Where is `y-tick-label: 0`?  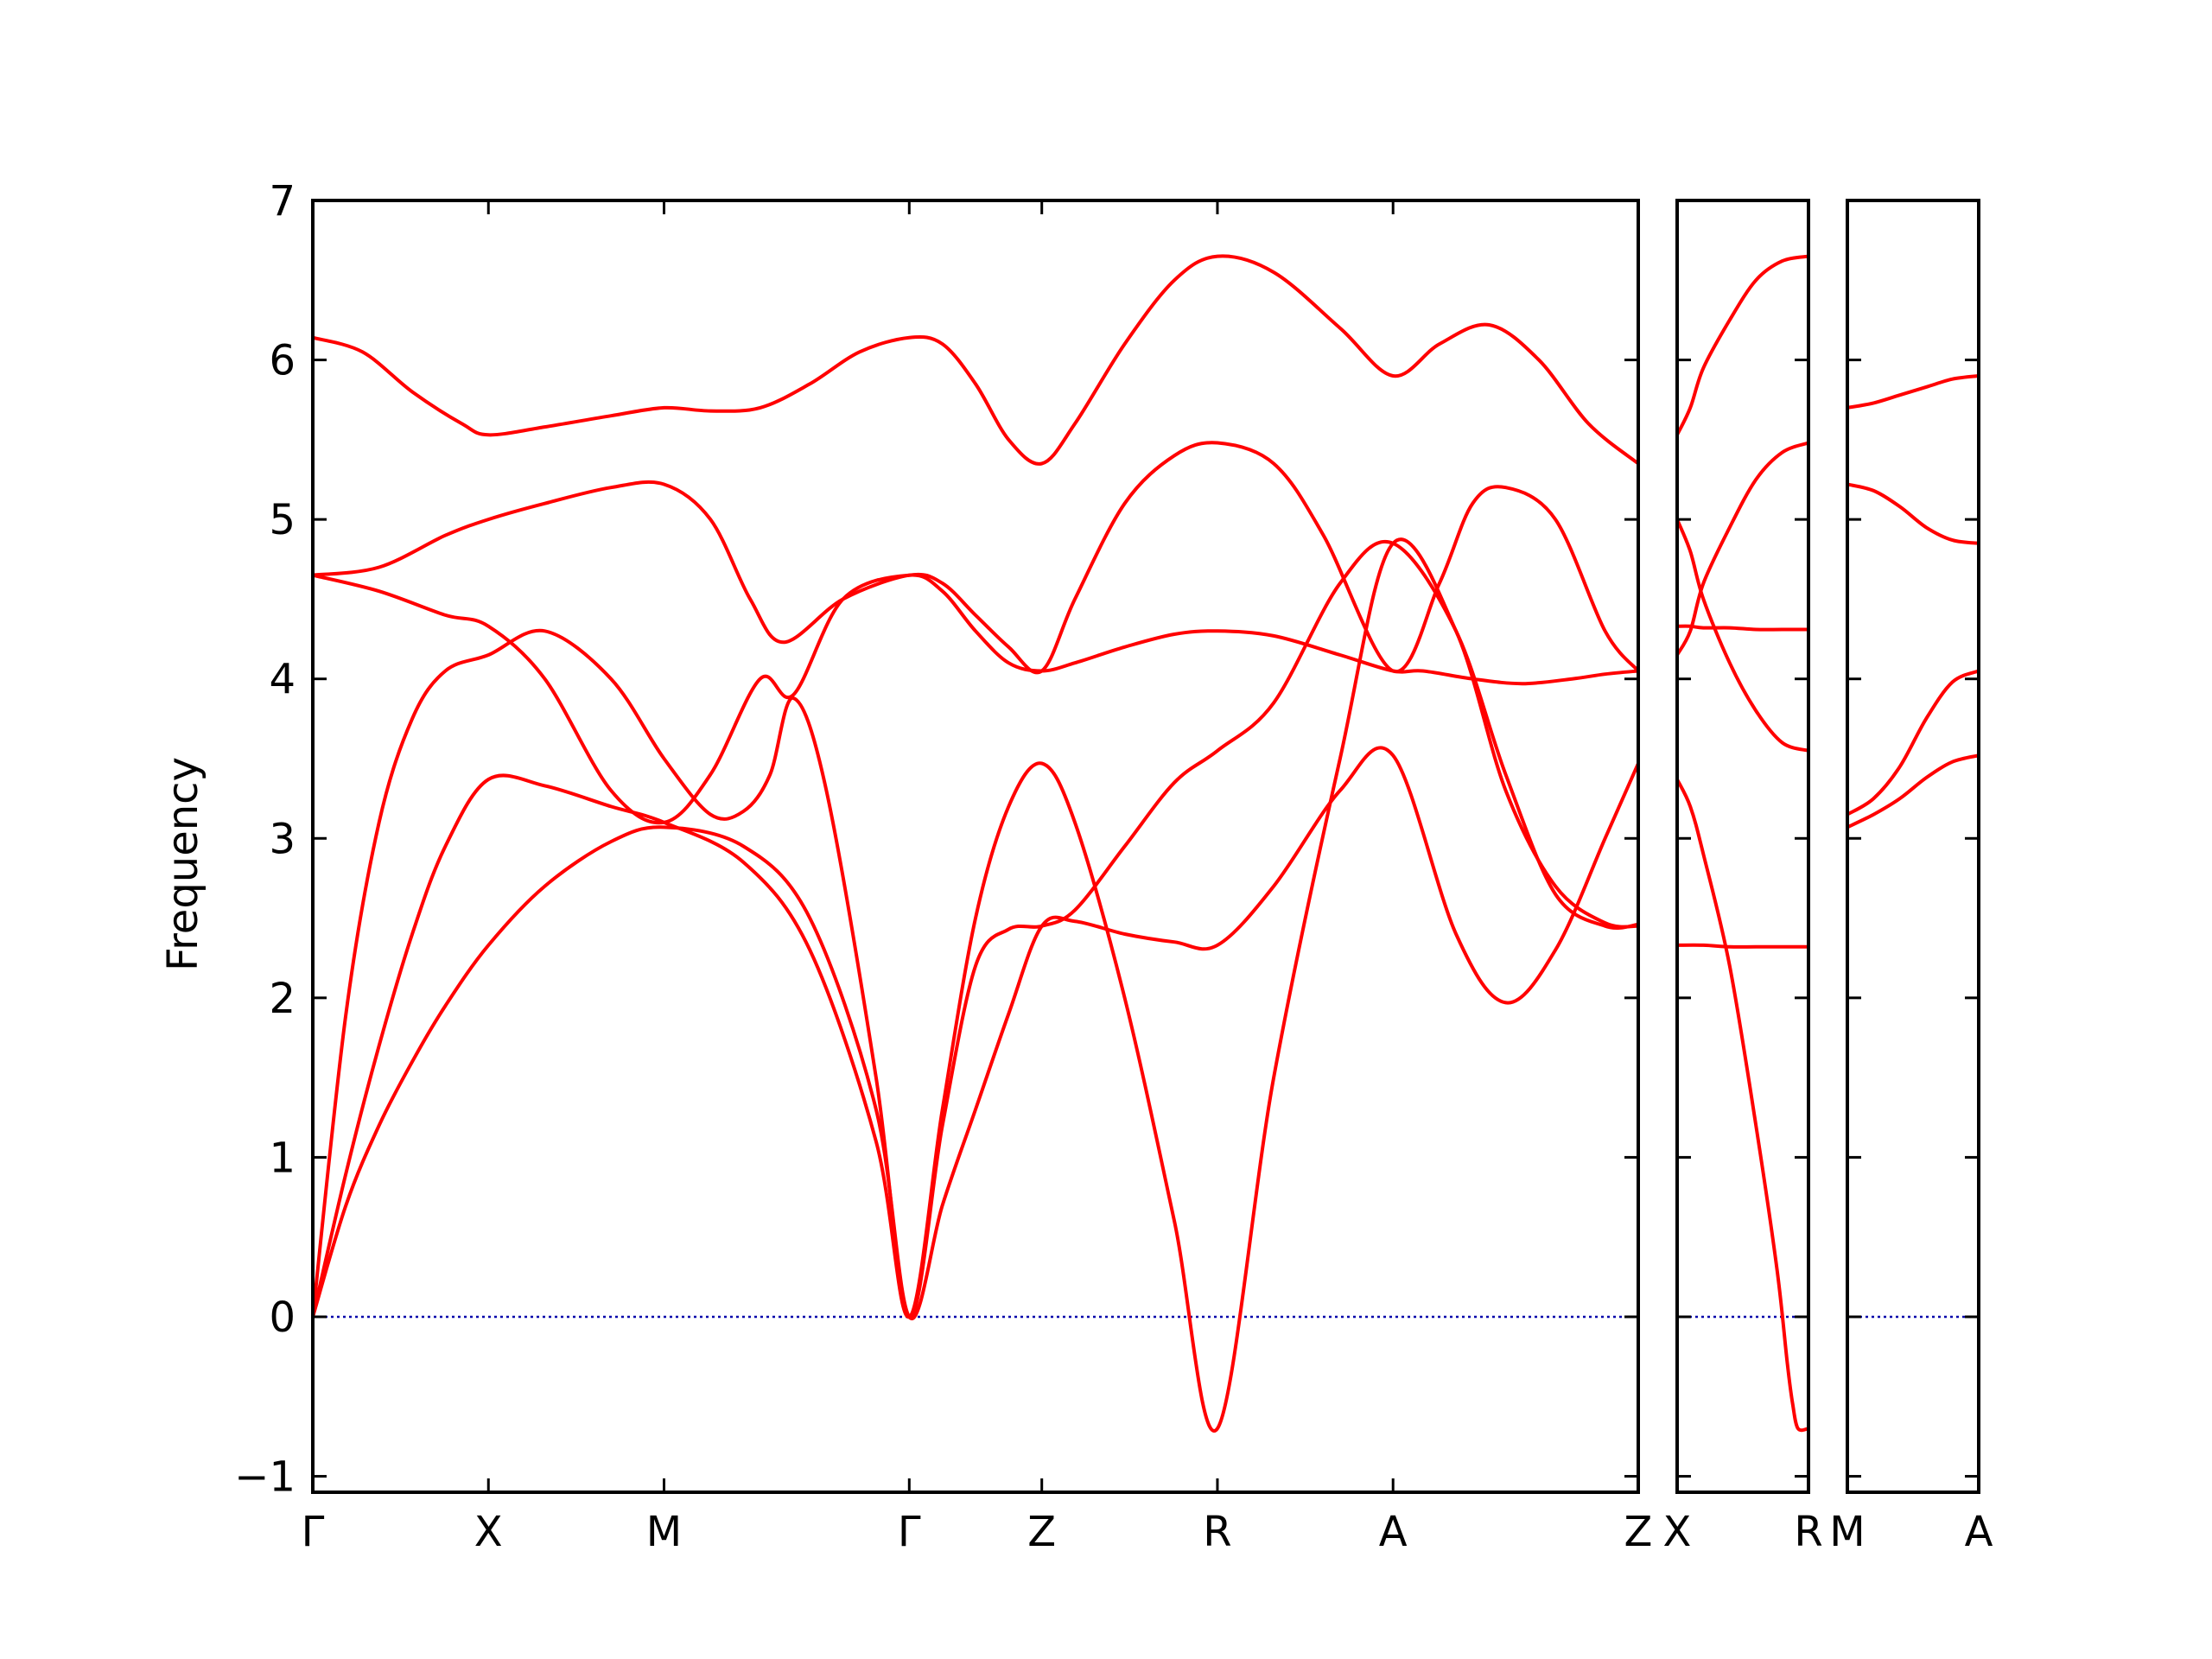
y-tick-label: 0 is located at coordinates (282, 1318).